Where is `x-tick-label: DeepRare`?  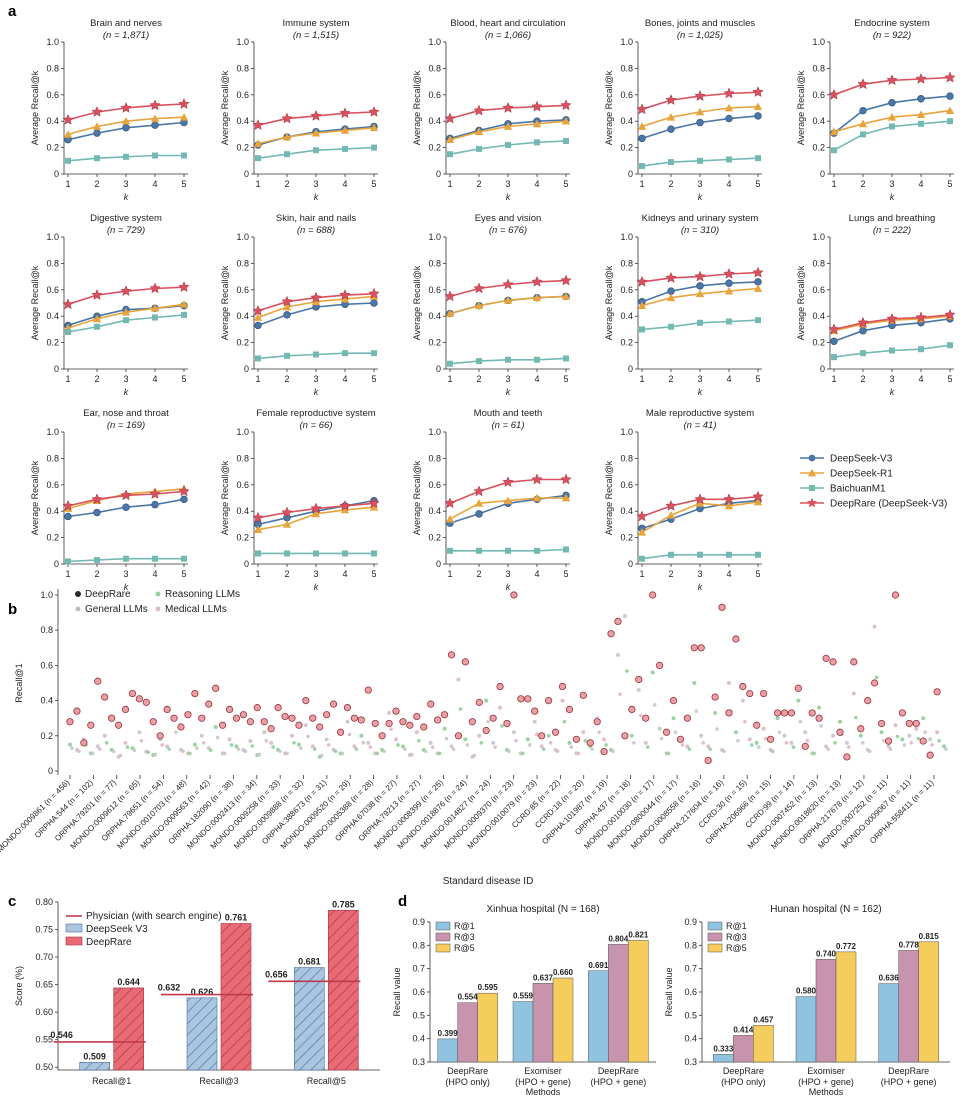 x-tick-label: DeepRare is located at coordinates (908, 1071).